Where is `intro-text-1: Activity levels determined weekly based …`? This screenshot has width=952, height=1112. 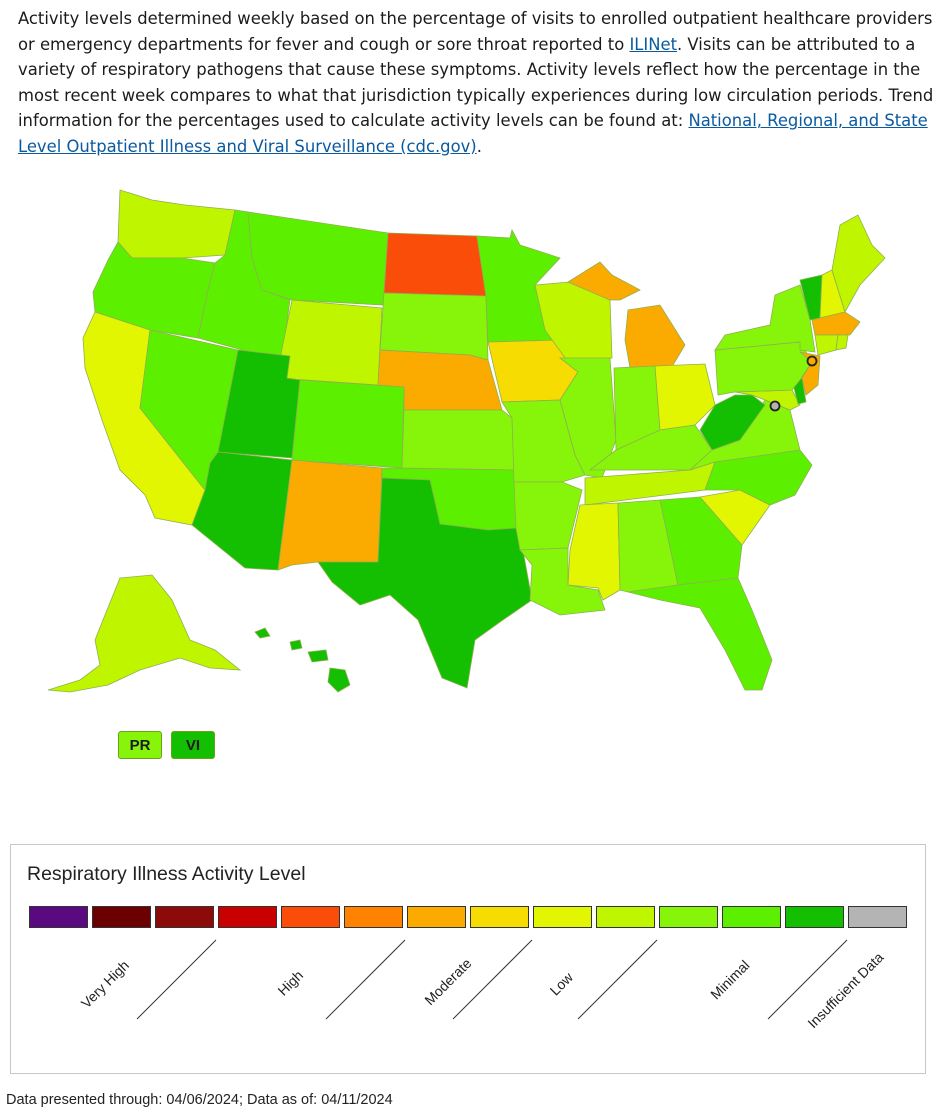 intro-text-1: Activity levels determined weekly based … is located at coordinates (475, 31).